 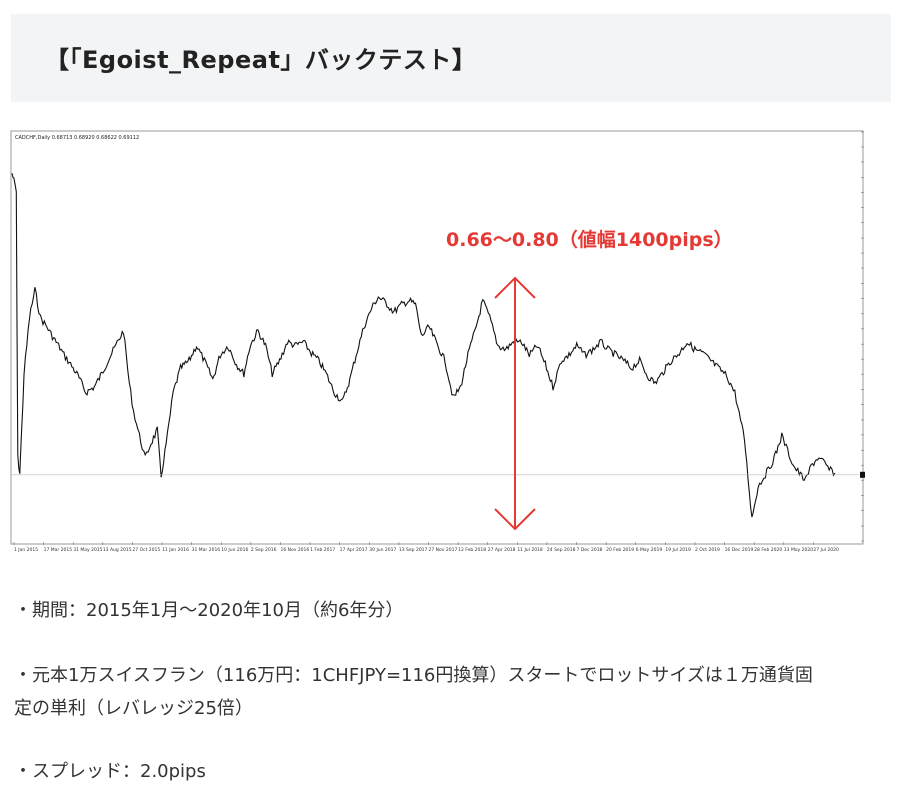 I want to click on x-tick-label: 31 Mar 2016, so click(x=206, y=550).